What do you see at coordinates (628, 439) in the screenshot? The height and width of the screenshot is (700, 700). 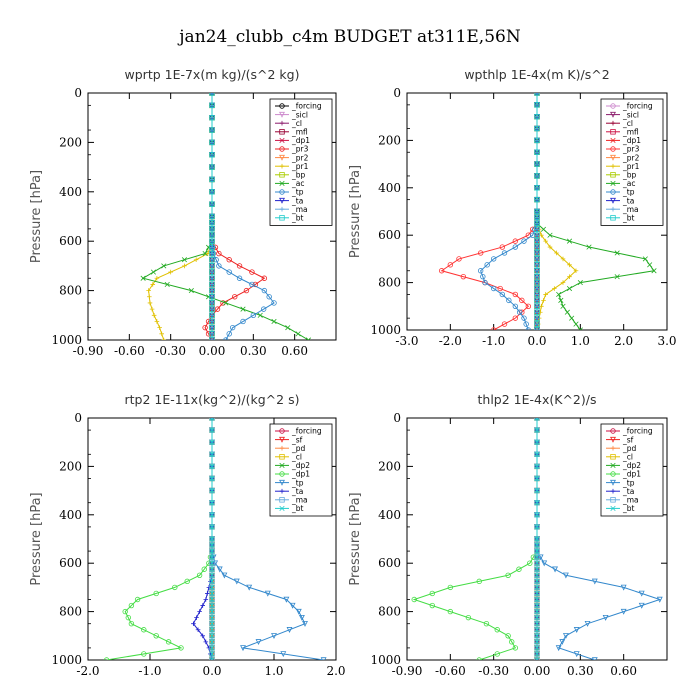 I see `legend-entry: _sf` at bounding box center [628, 439].